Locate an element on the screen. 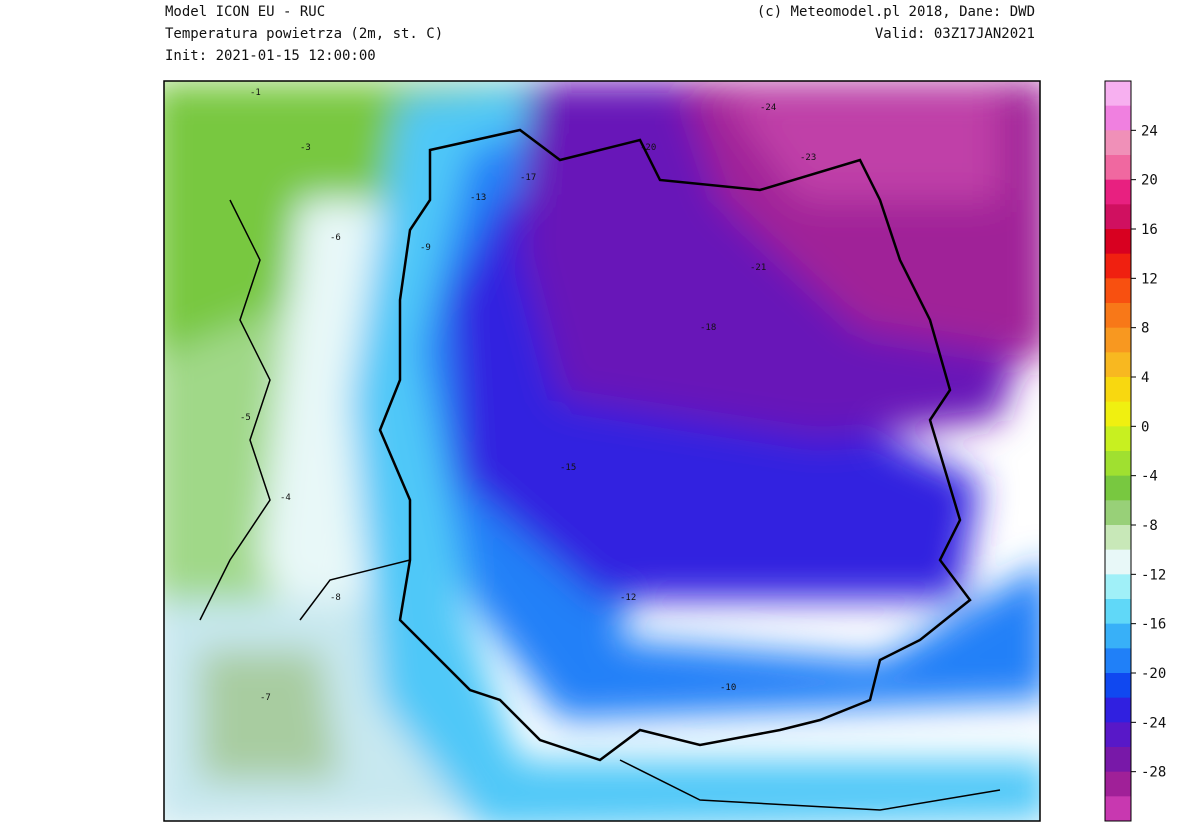  contour-label: -1 is located at coordinates (255, 93).